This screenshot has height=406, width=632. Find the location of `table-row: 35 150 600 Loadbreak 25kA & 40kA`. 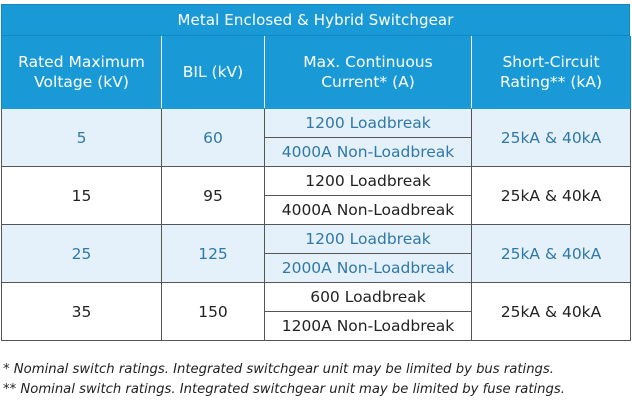

table-row: 35 150 600 Loadbreak 25kA & 40kA is located at coordinates (316, 311).